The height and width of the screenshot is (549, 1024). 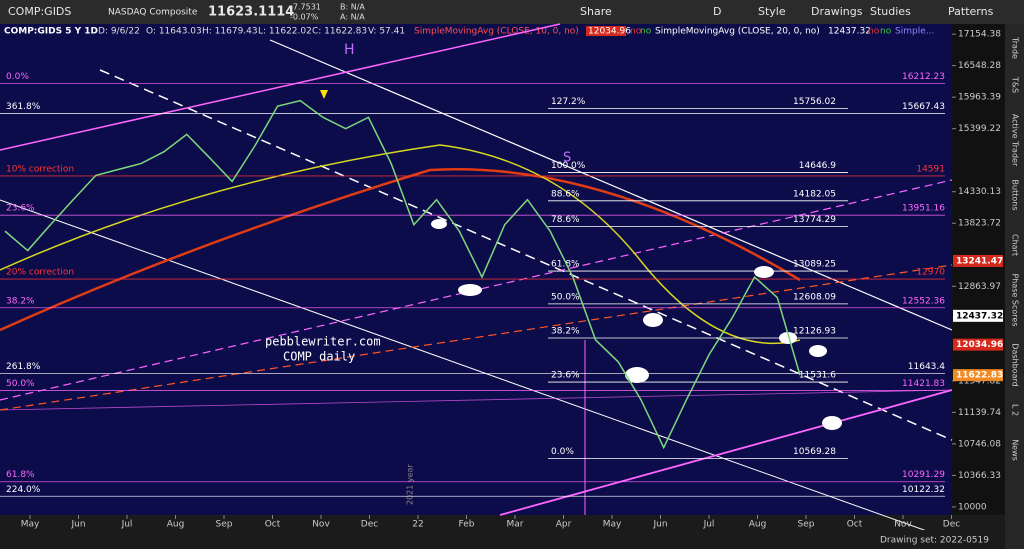 I want to click on retracement-label: 23.6%, so click(x=565, y=376).